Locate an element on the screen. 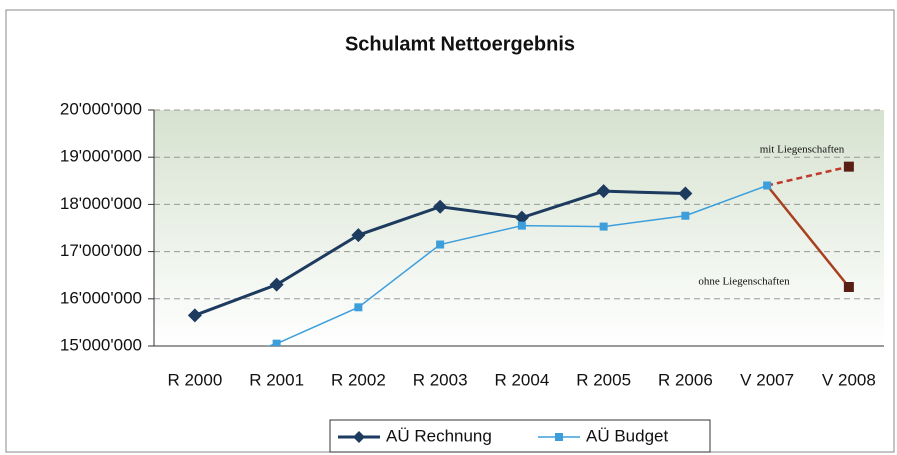  x-tick-label: V 2008 is located at coordinates (849, 379).